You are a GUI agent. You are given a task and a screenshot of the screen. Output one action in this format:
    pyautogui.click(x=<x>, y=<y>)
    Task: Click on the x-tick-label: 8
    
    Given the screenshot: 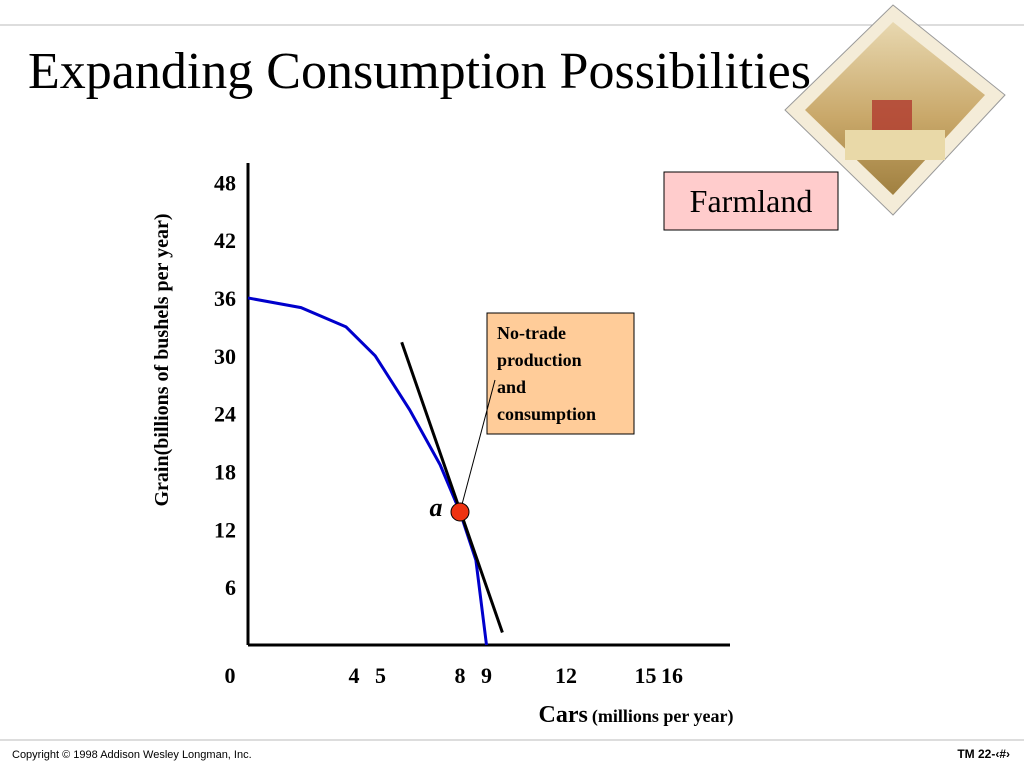 What is the action you would take?
    pyautogui.click(x=460, y=675)
    